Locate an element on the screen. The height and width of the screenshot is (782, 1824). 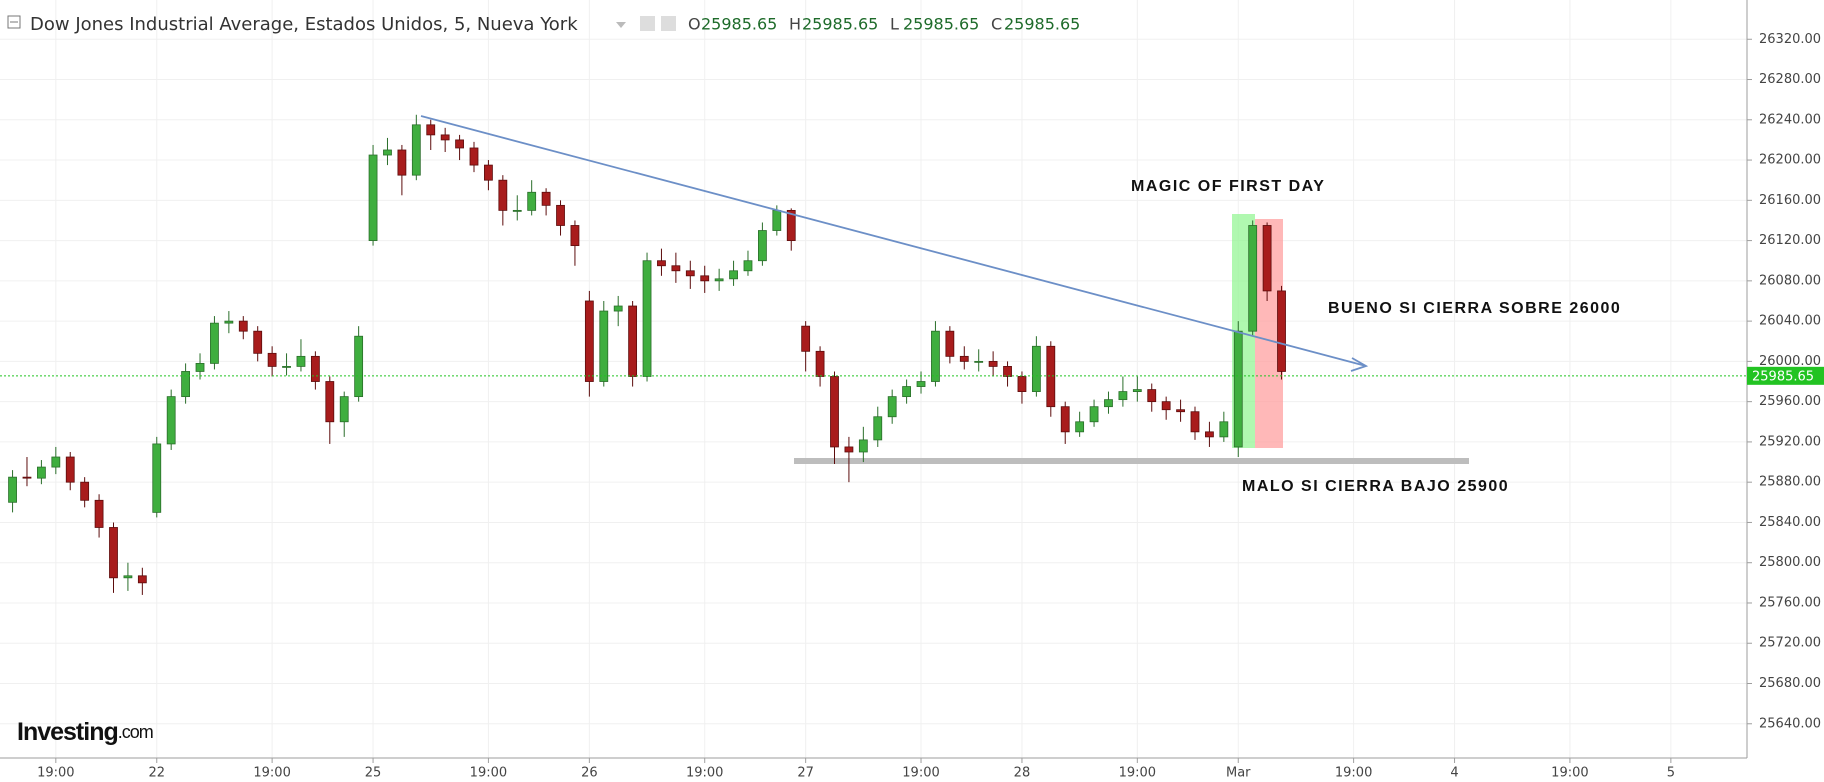
y-tick-label: 25840.00 is located at coordinates (1790, 522).